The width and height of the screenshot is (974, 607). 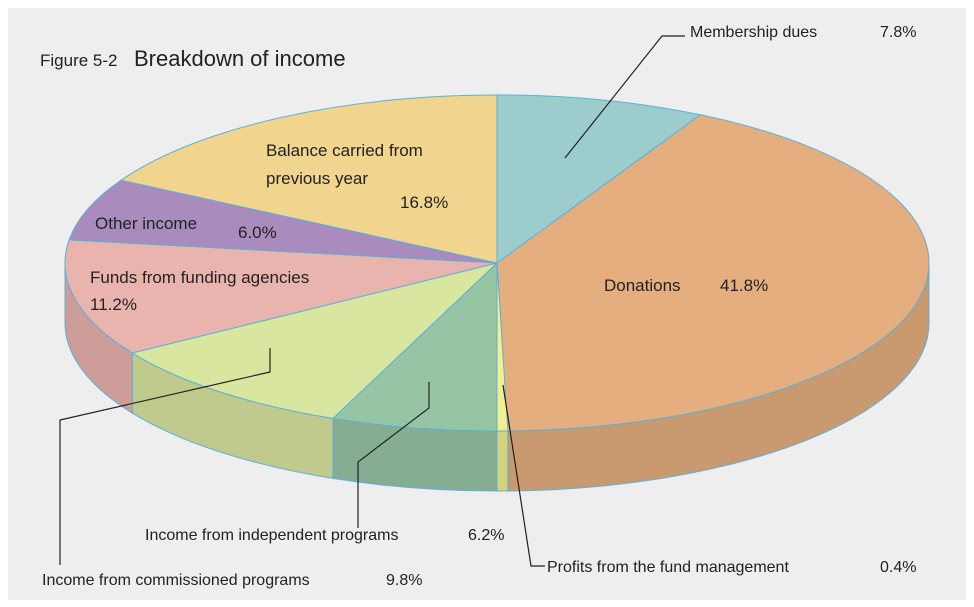 I want to click on slice-value-label: 16.8%, so click(x=424, y=202).